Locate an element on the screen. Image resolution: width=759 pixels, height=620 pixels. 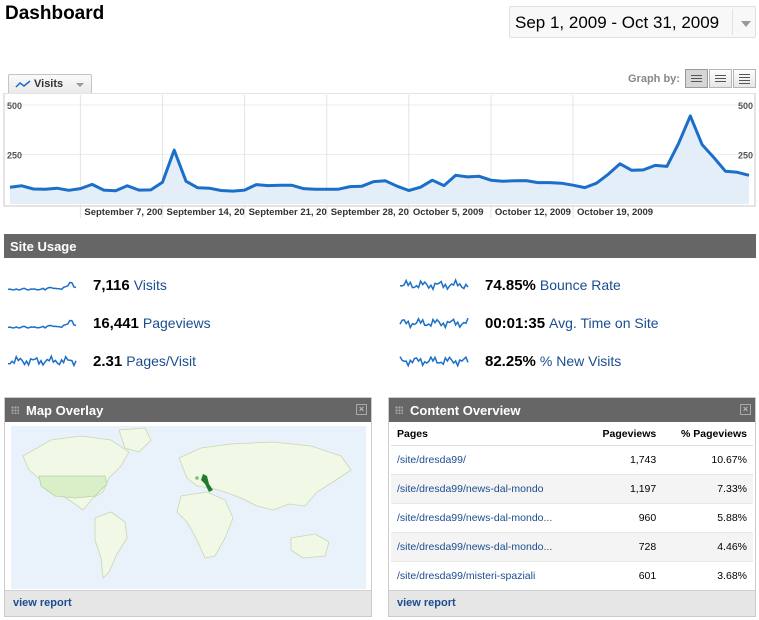
avg-time-link: Avg. Time on Site is located at coordinates (604, 323).